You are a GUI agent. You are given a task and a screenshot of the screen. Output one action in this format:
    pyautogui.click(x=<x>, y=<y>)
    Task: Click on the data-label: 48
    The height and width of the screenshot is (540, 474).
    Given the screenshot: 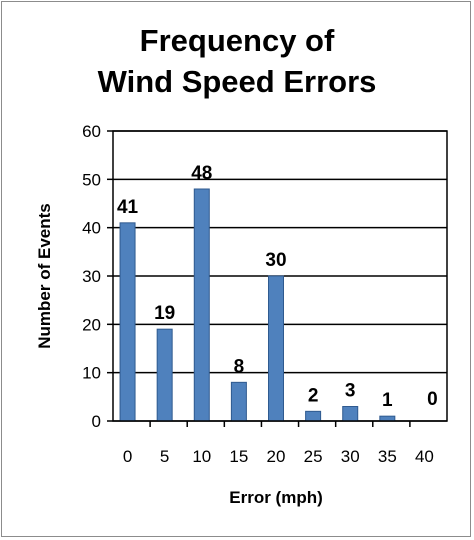 What is the action you would take?
    pyautogui.click(x=201, y=173)
    